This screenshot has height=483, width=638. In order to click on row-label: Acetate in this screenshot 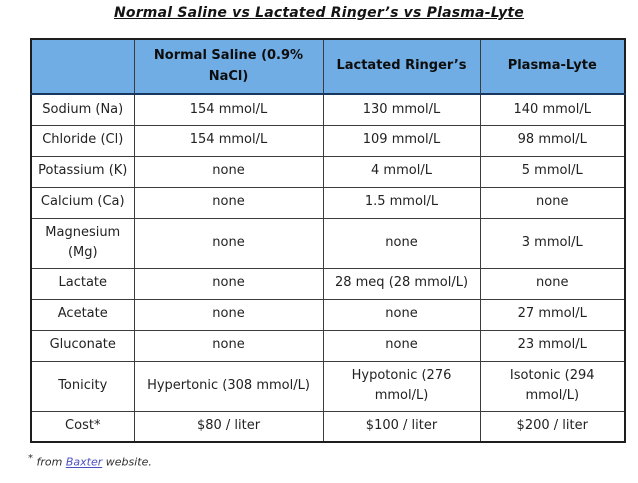, I will do `click(82, 314)`.